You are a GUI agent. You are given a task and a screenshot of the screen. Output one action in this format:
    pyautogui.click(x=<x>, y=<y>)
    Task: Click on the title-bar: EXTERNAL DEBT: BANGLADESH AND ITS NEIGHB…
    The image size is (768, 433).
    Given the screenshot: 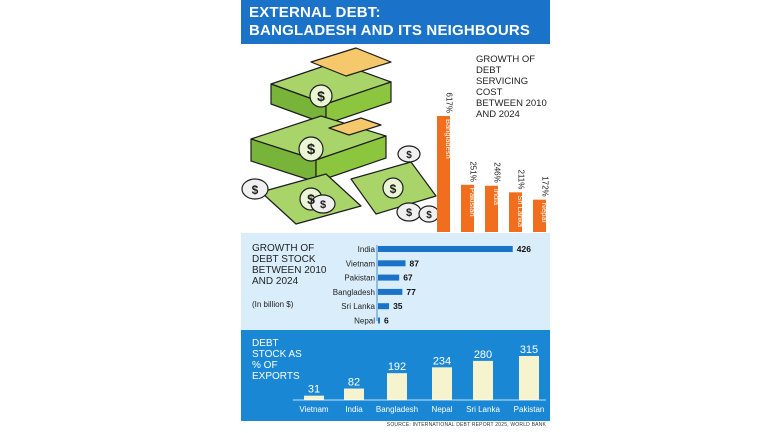 What is the action you would take?
    pyautogui.click(x=395, y=22)
    